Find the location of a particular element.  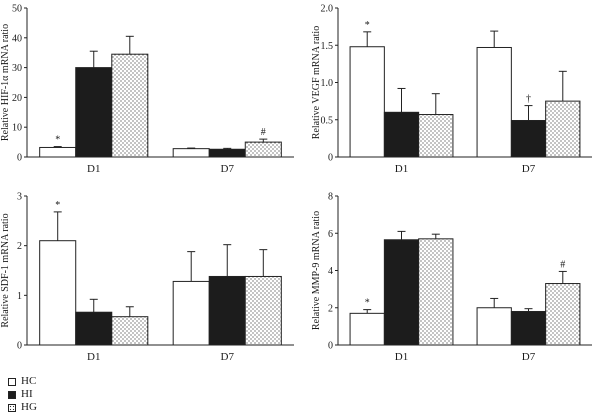

panel-3-bar-hg-d1 is located at coordinates (130, 331).